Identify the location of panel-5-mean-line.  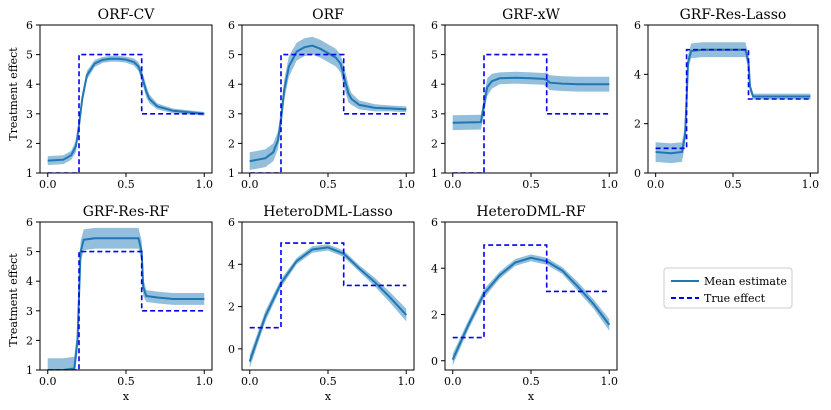
(126, 303).